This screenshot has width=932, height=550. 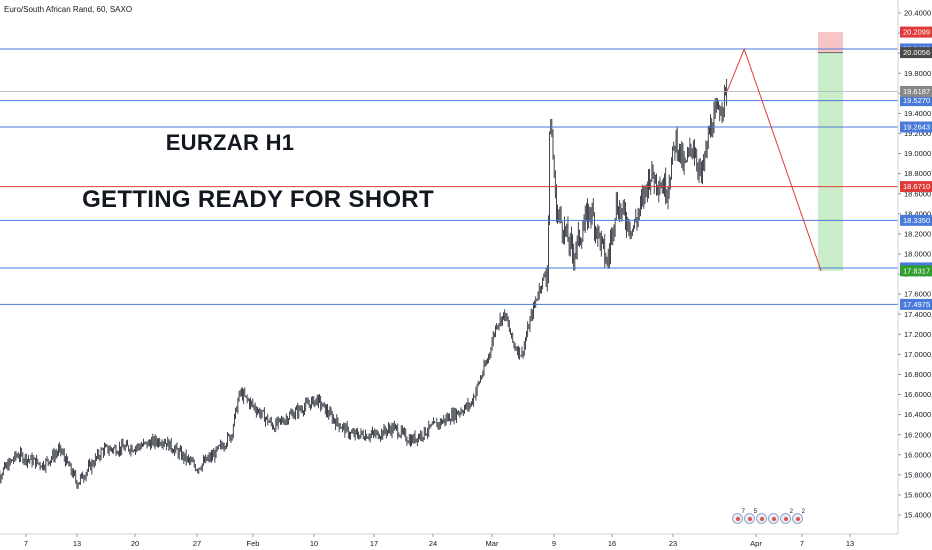 I want to click on y-tick-label: 19.8000, so click(x=917, y=73).